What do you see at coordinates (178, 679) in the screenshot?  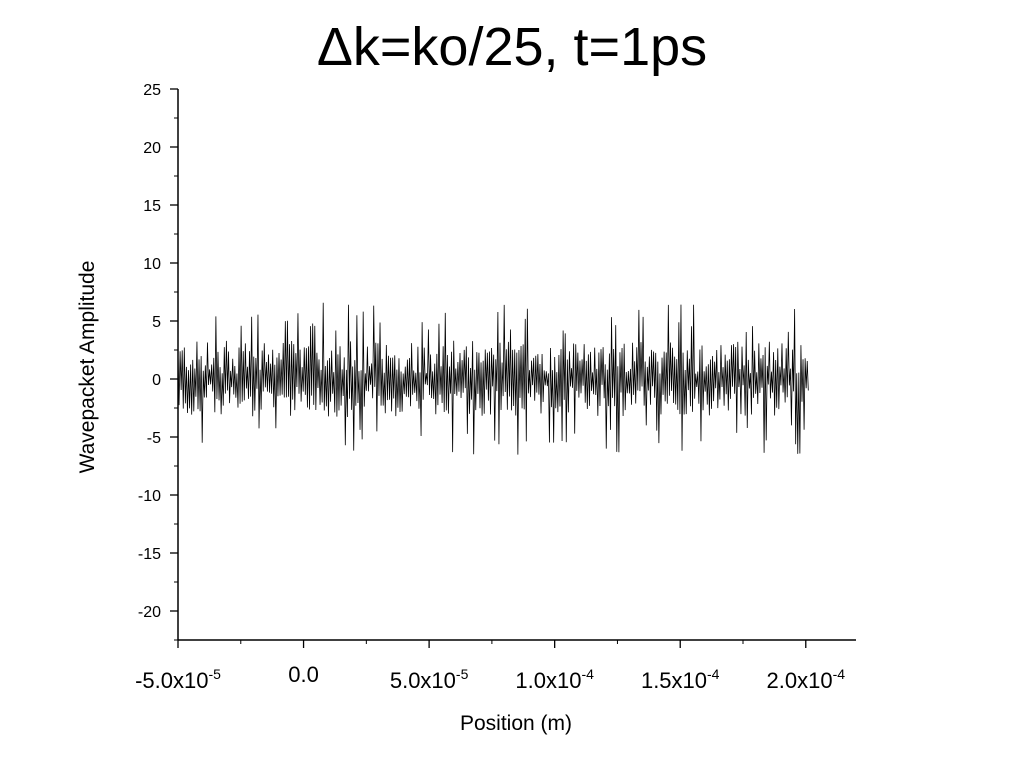 I see `x-tick-label: -5.0x10⁻⁵` at bounding box center [178, 679].